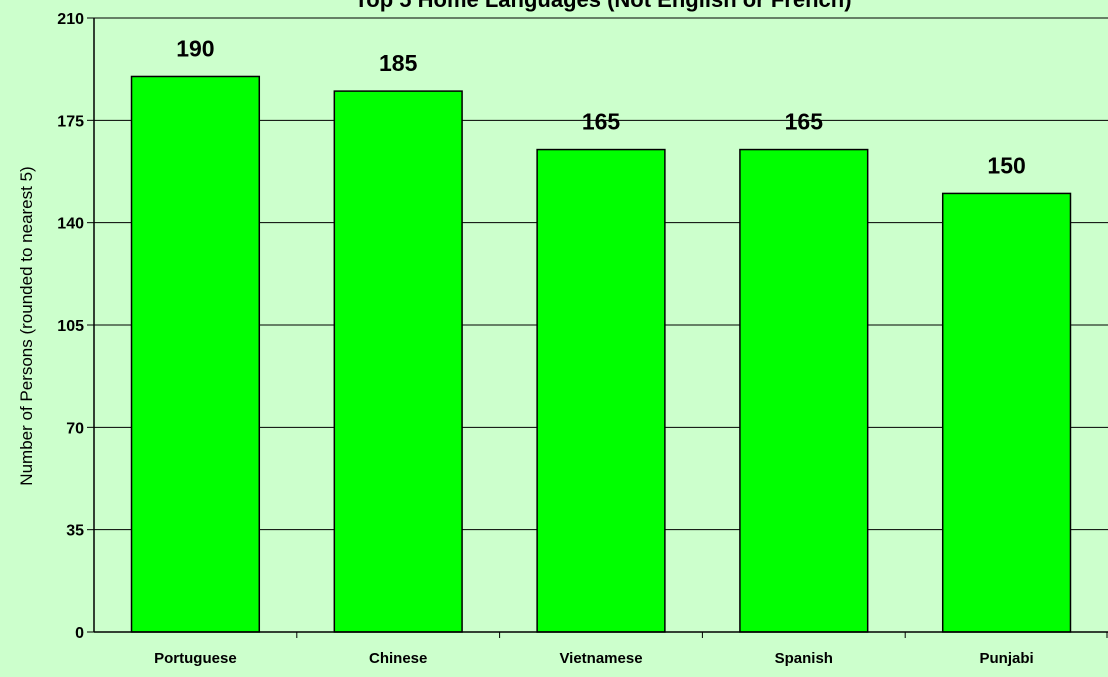 The width and height of the screenshot is (1108, 677). Describe the element at coordinates (70, 19) in the screenshot. I see `y-tick-label: 210` at that location.